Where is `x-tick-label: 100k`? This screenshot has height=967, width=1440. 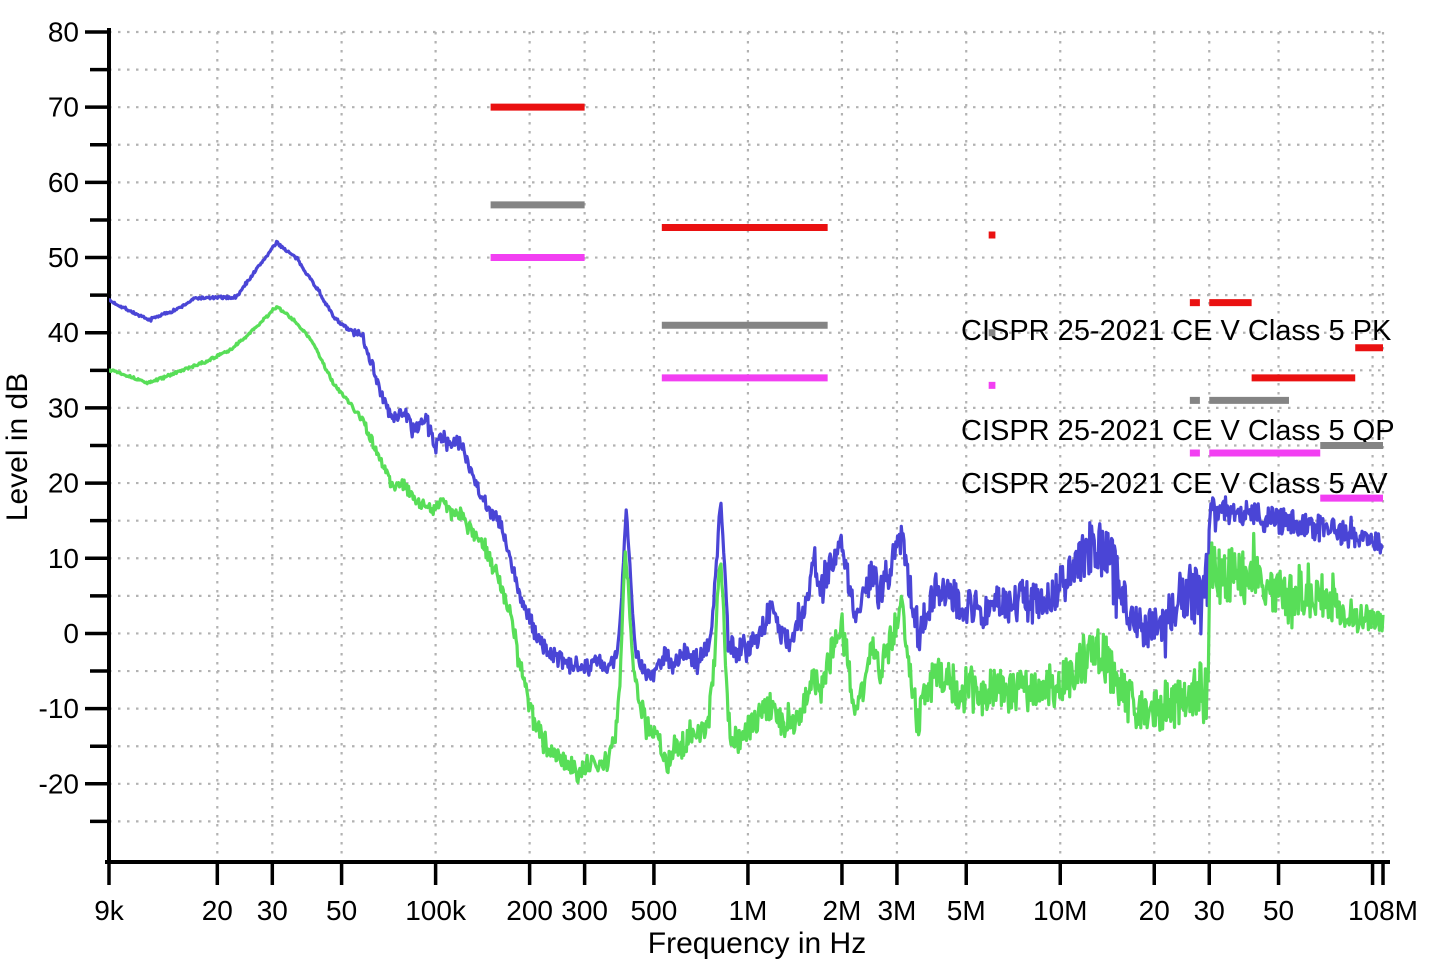
x-tick-label: 100k is located at coordinates (436, 910).